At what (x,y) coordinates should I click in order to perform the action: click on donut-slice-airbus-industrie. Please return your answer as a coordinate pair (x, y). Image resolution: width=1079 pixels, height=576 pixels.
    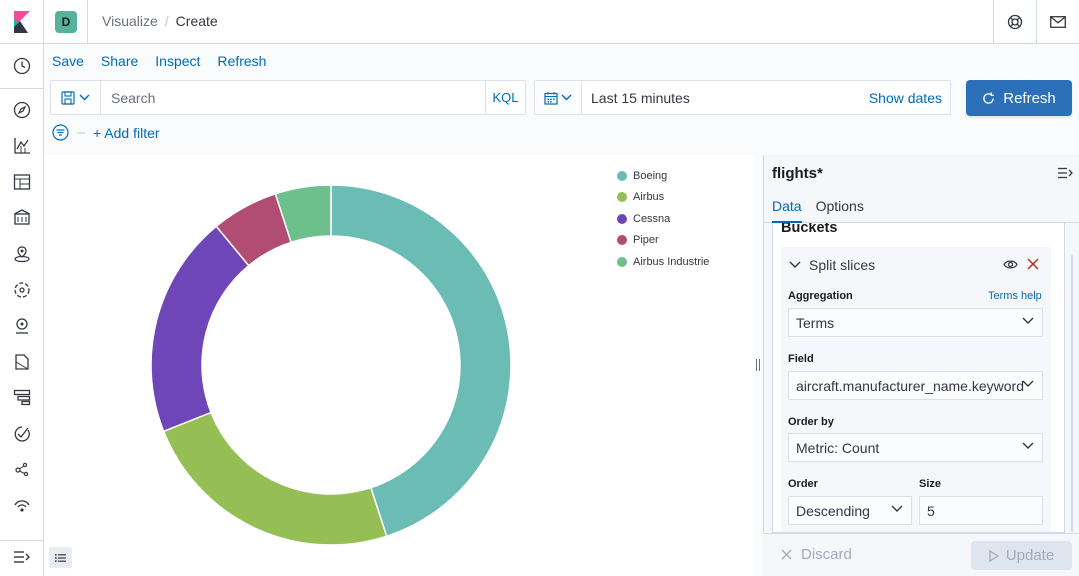
    Looking at the image, I should click on (303, 214).